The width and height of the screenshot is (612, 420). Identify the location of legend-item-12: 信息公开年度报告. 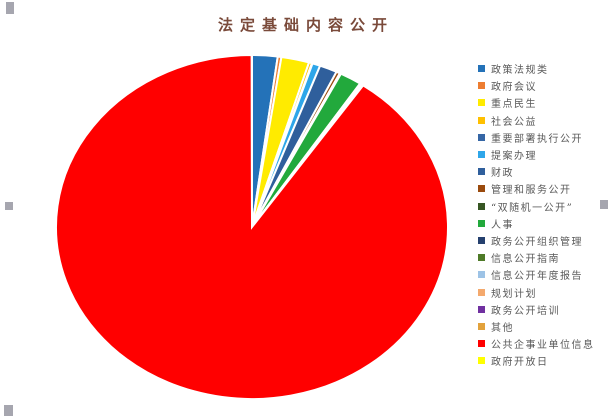
(536, 274).